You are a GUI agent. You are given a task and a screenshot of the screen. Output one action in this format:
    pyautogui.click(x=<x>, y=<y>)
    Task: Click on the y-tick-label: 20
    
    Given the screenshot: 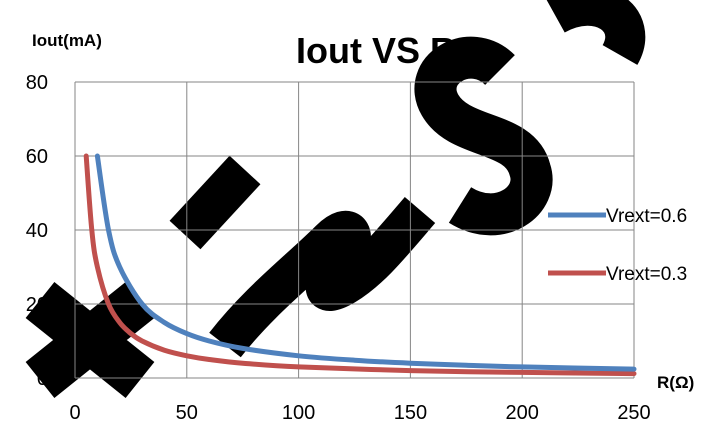 What is the action you would take?
    pyautogui.click(x=37, y=305)
    